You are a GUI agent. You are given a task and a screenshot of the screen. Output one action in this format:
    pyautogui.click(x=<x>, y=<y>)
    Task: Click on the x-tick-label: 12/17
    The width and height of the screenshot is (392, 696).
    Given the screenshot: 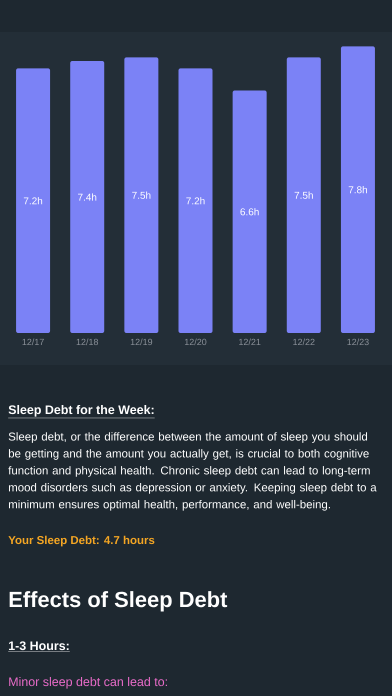 What is the action you would take?
    pyautogui.click(x=33, y=342)
    